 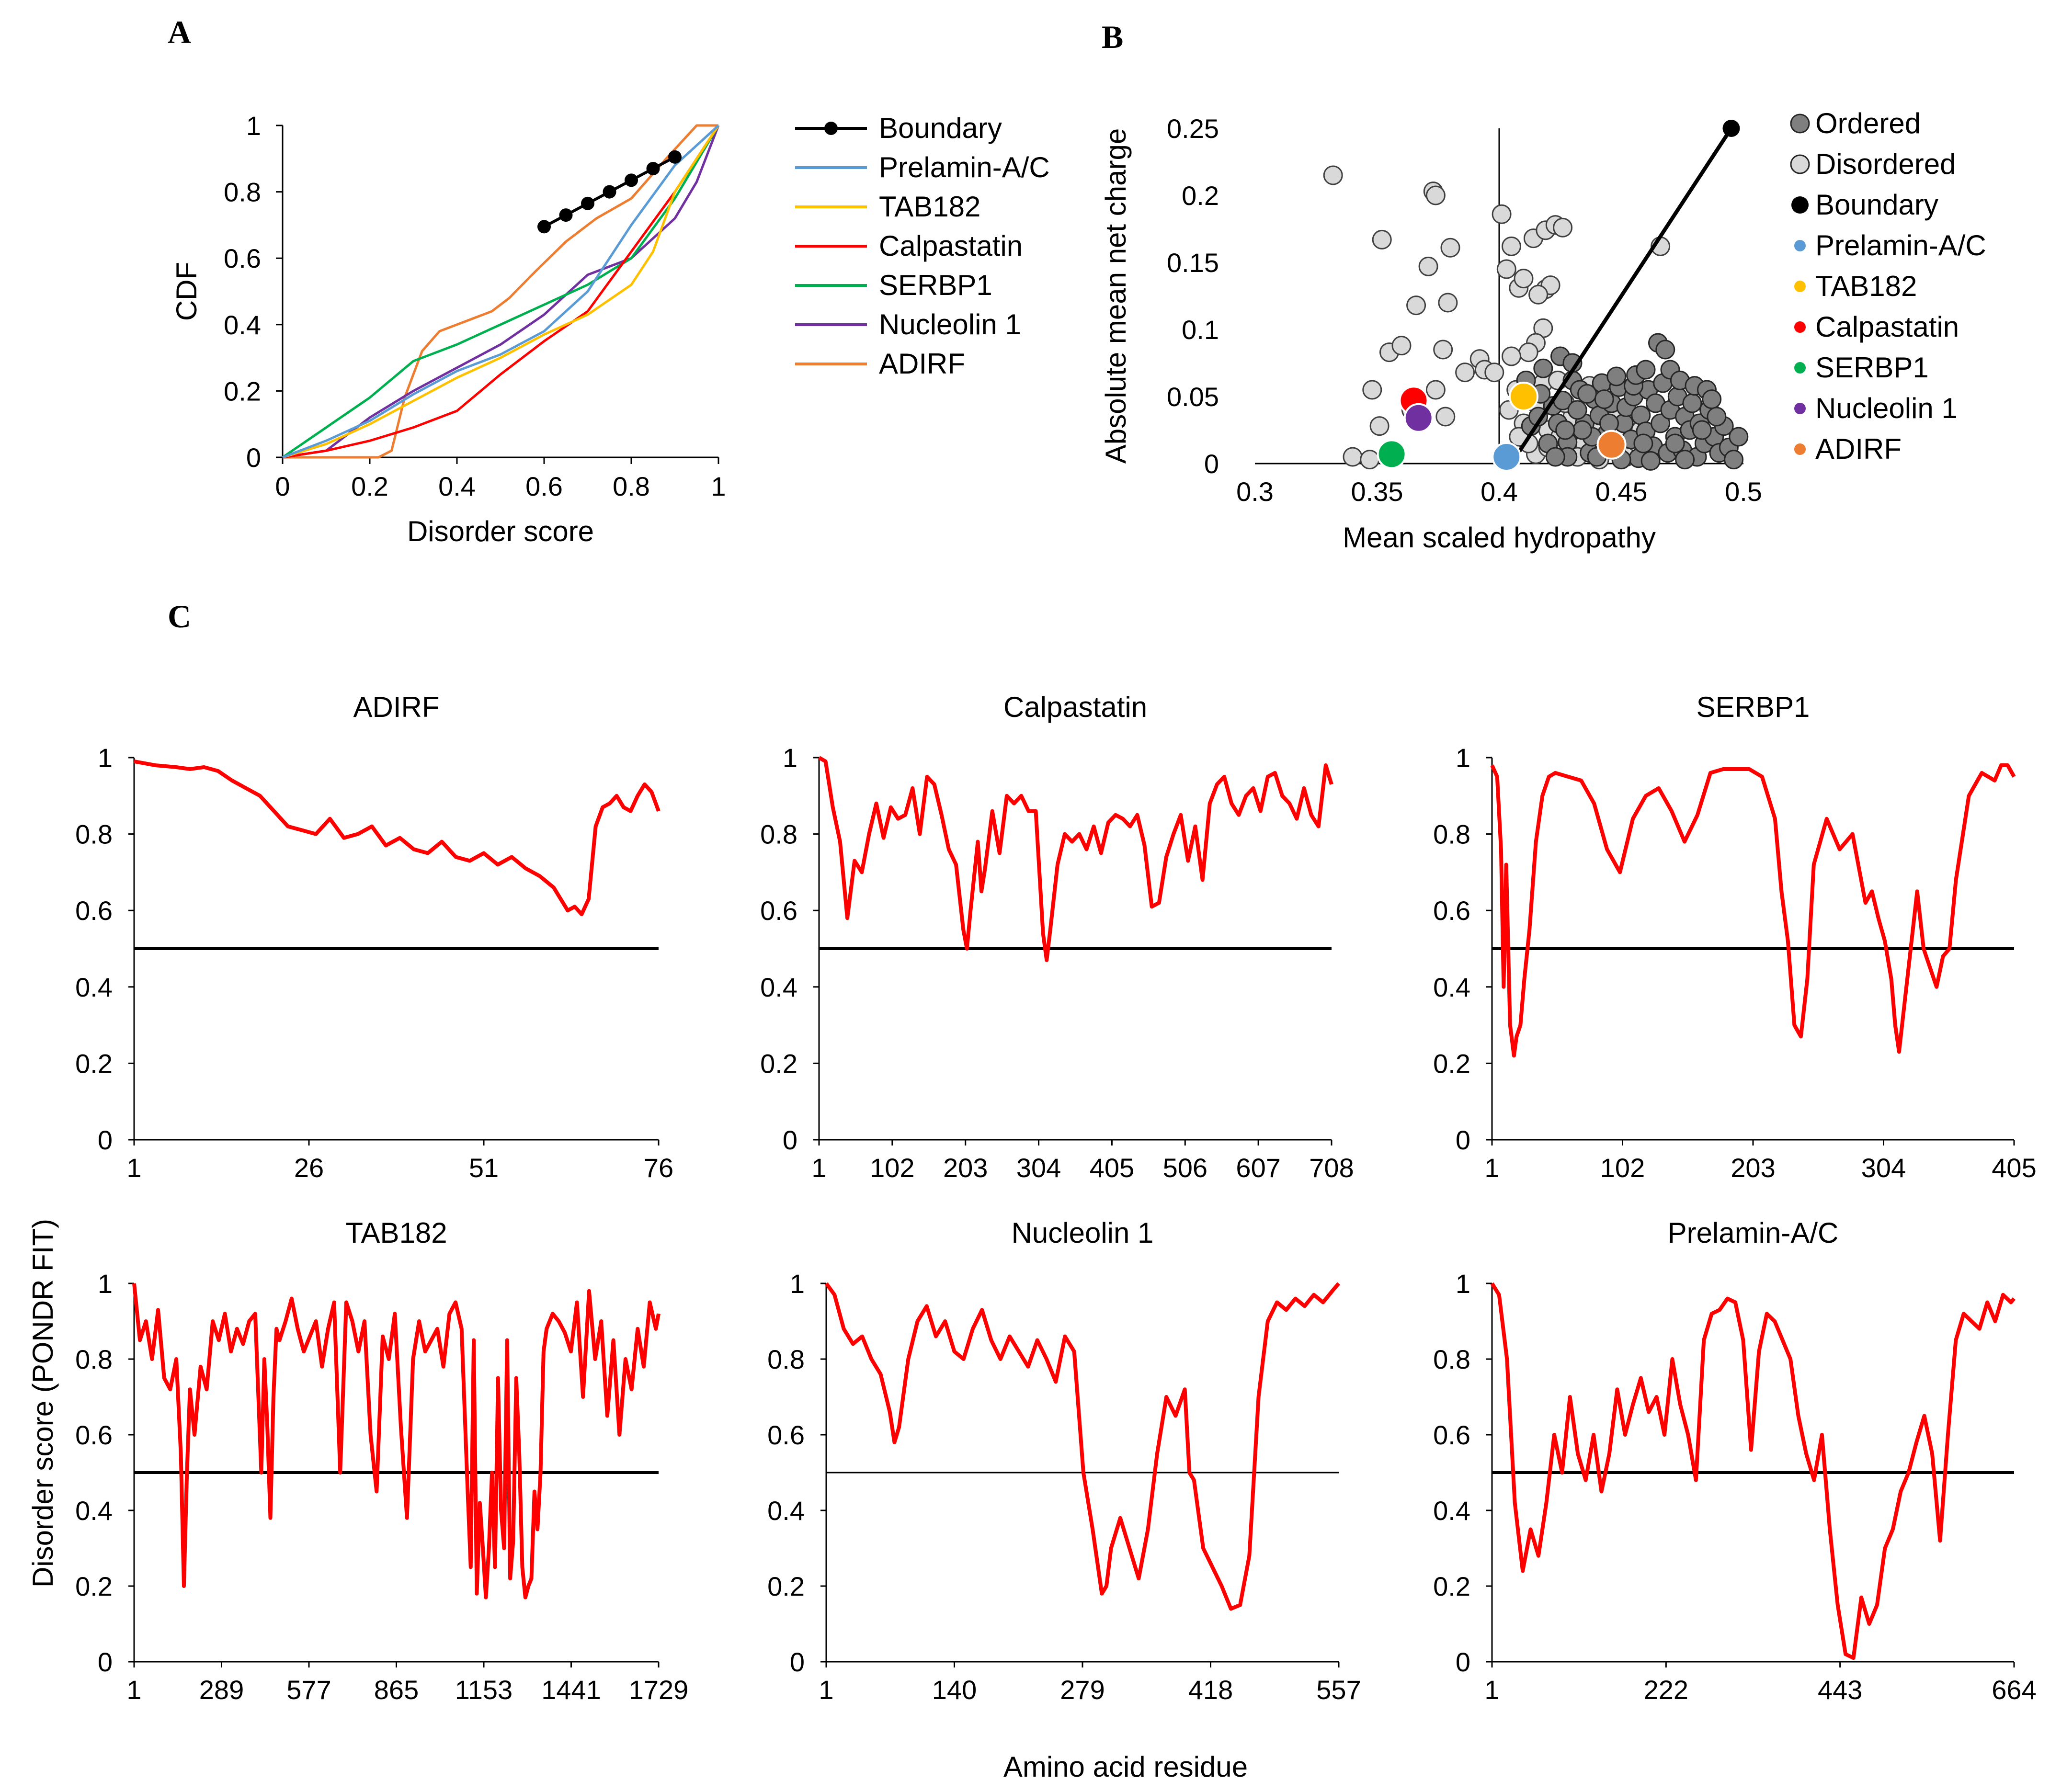 I want to click on c-prelamin-a-c-plot: Prelamin-A/C 0 0.2 0.4 0.6 0.8 1 1 222 443 664, so click(x=1735, y=1461).